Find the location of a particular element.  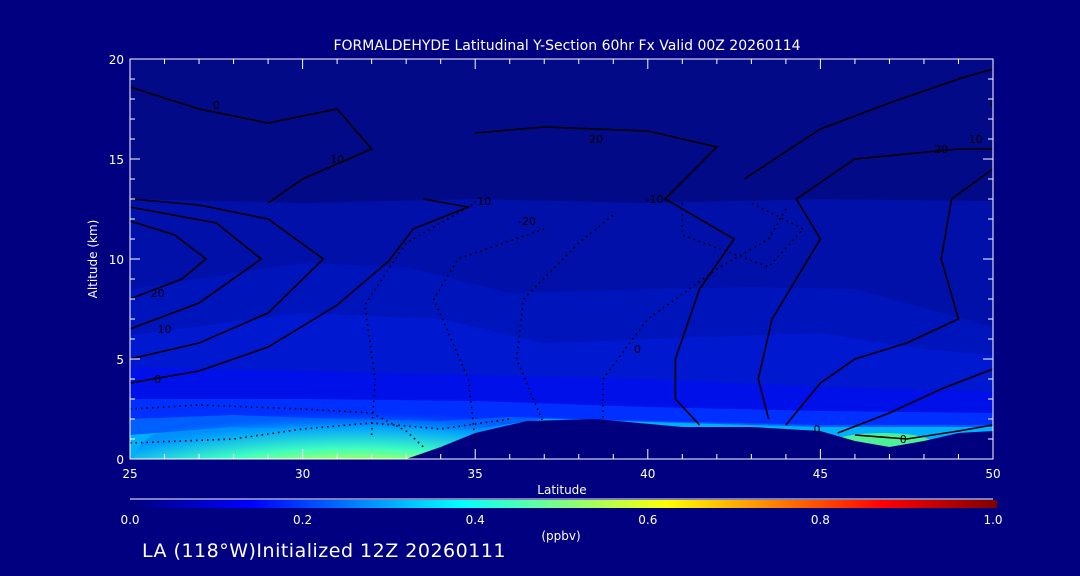

y-tick-label: 15 is located at coordinates (116, 160).